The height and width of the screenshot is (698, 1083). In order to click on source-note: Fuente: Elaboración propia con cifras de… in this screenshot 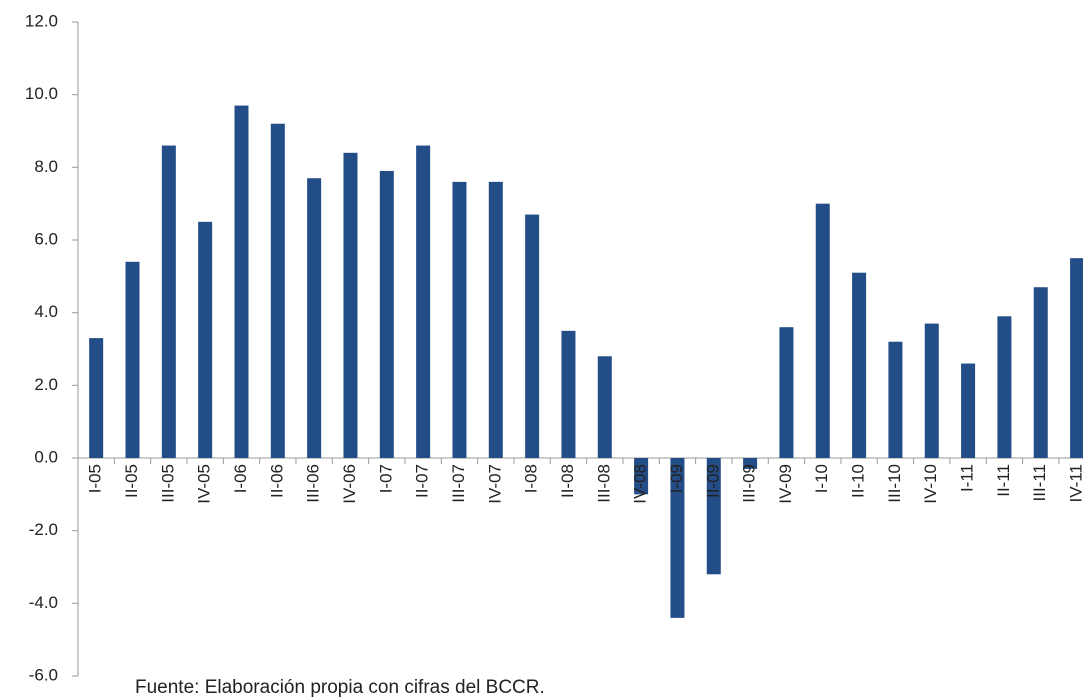, I will do `click(340, 687)`.